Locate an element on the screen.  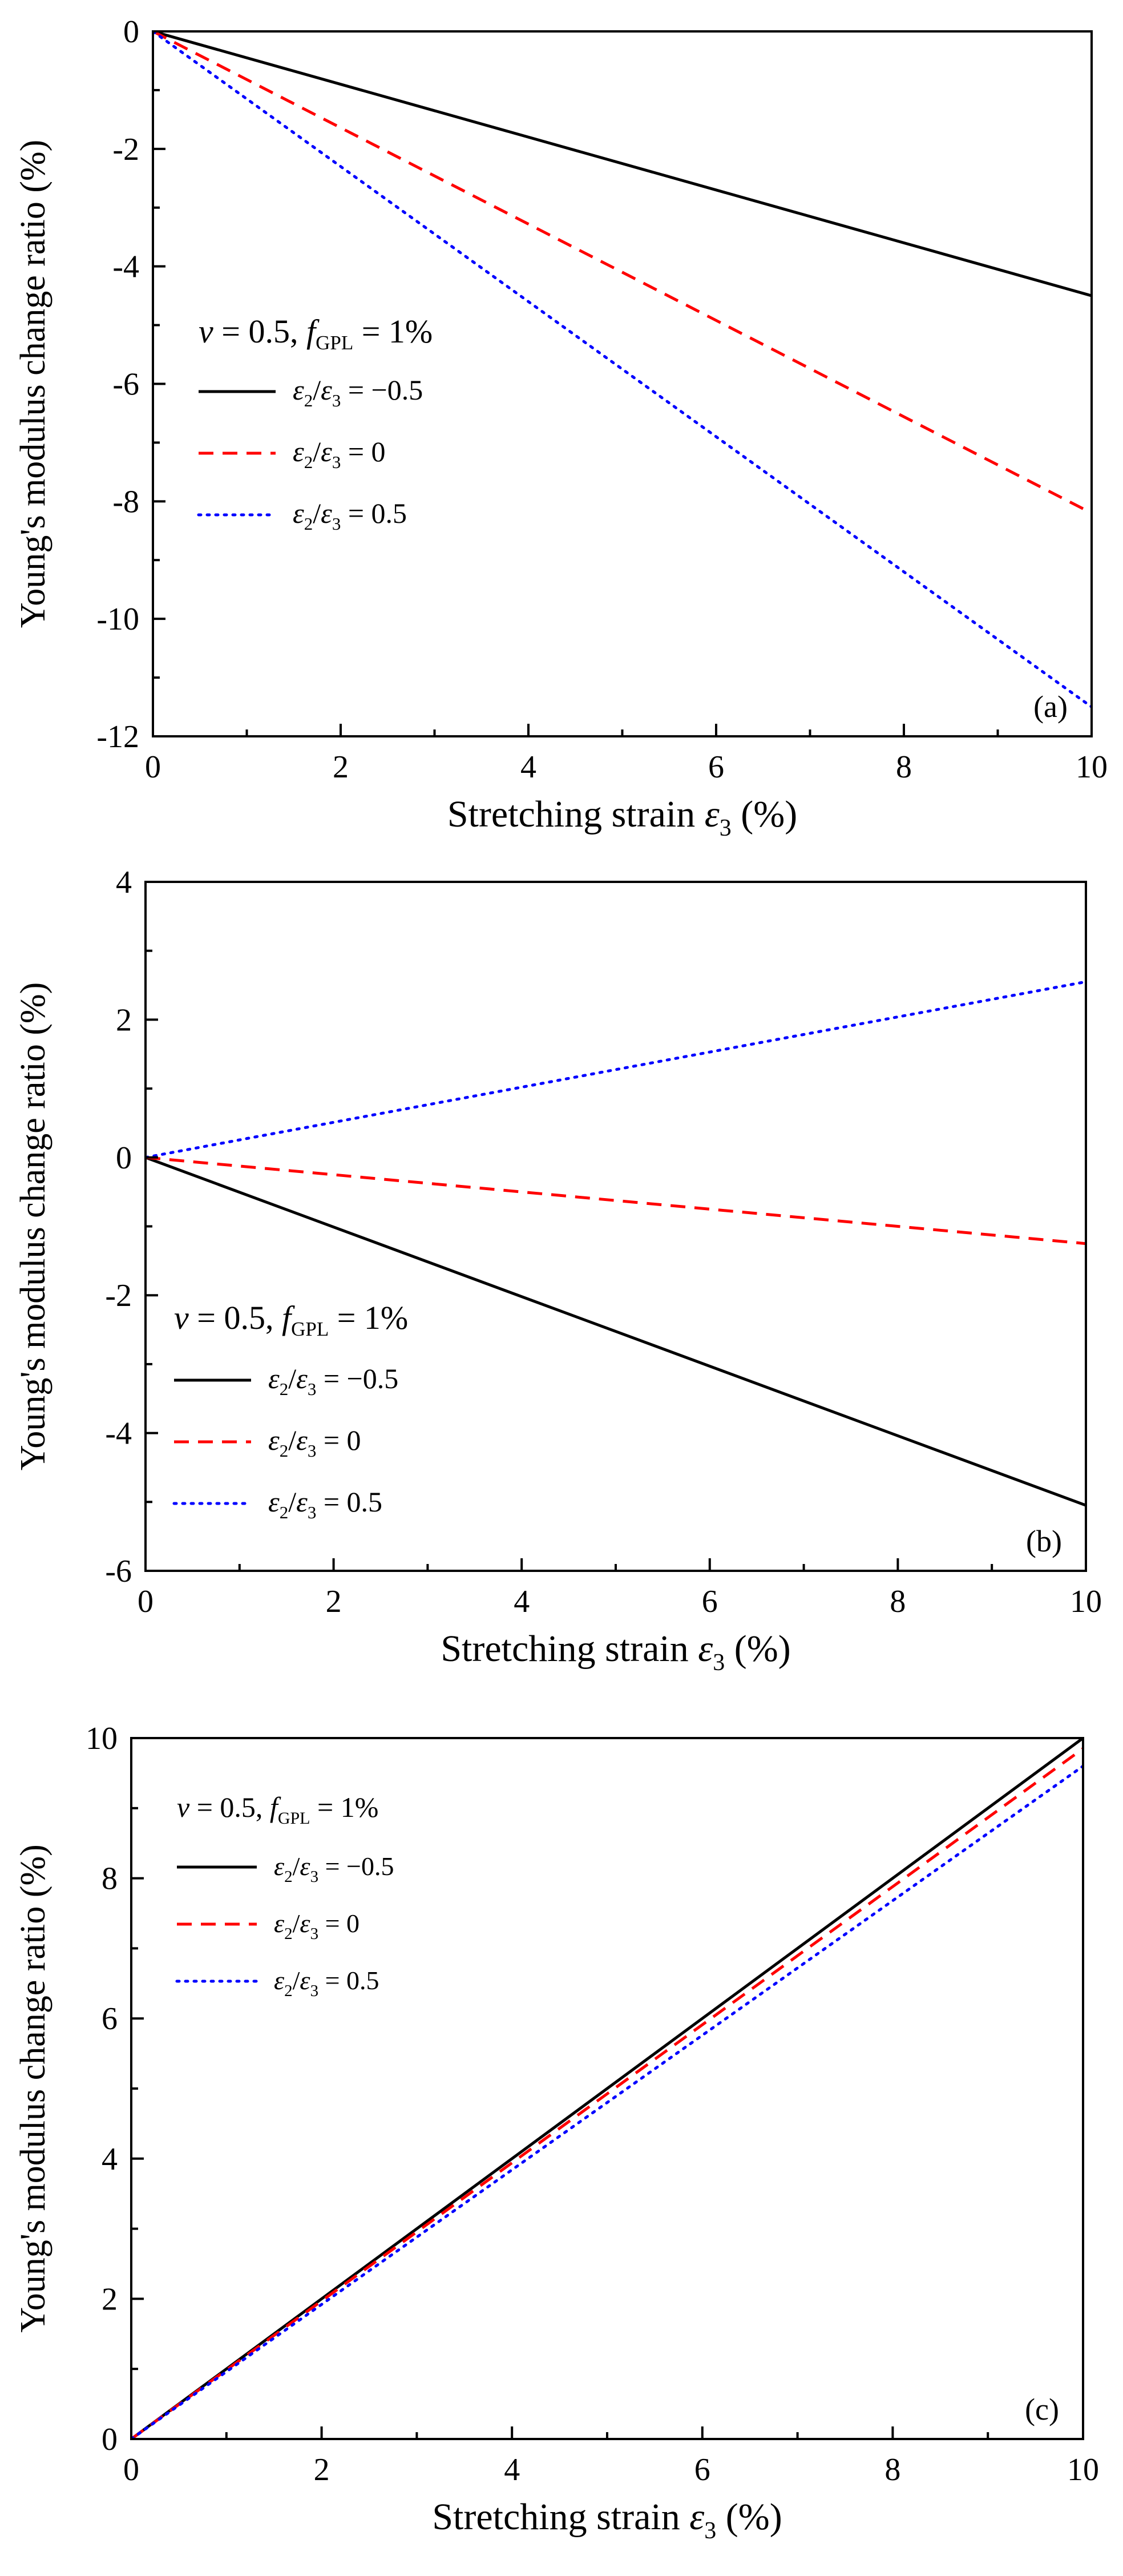
series-line-zero is located at coordinates (616, 1201).